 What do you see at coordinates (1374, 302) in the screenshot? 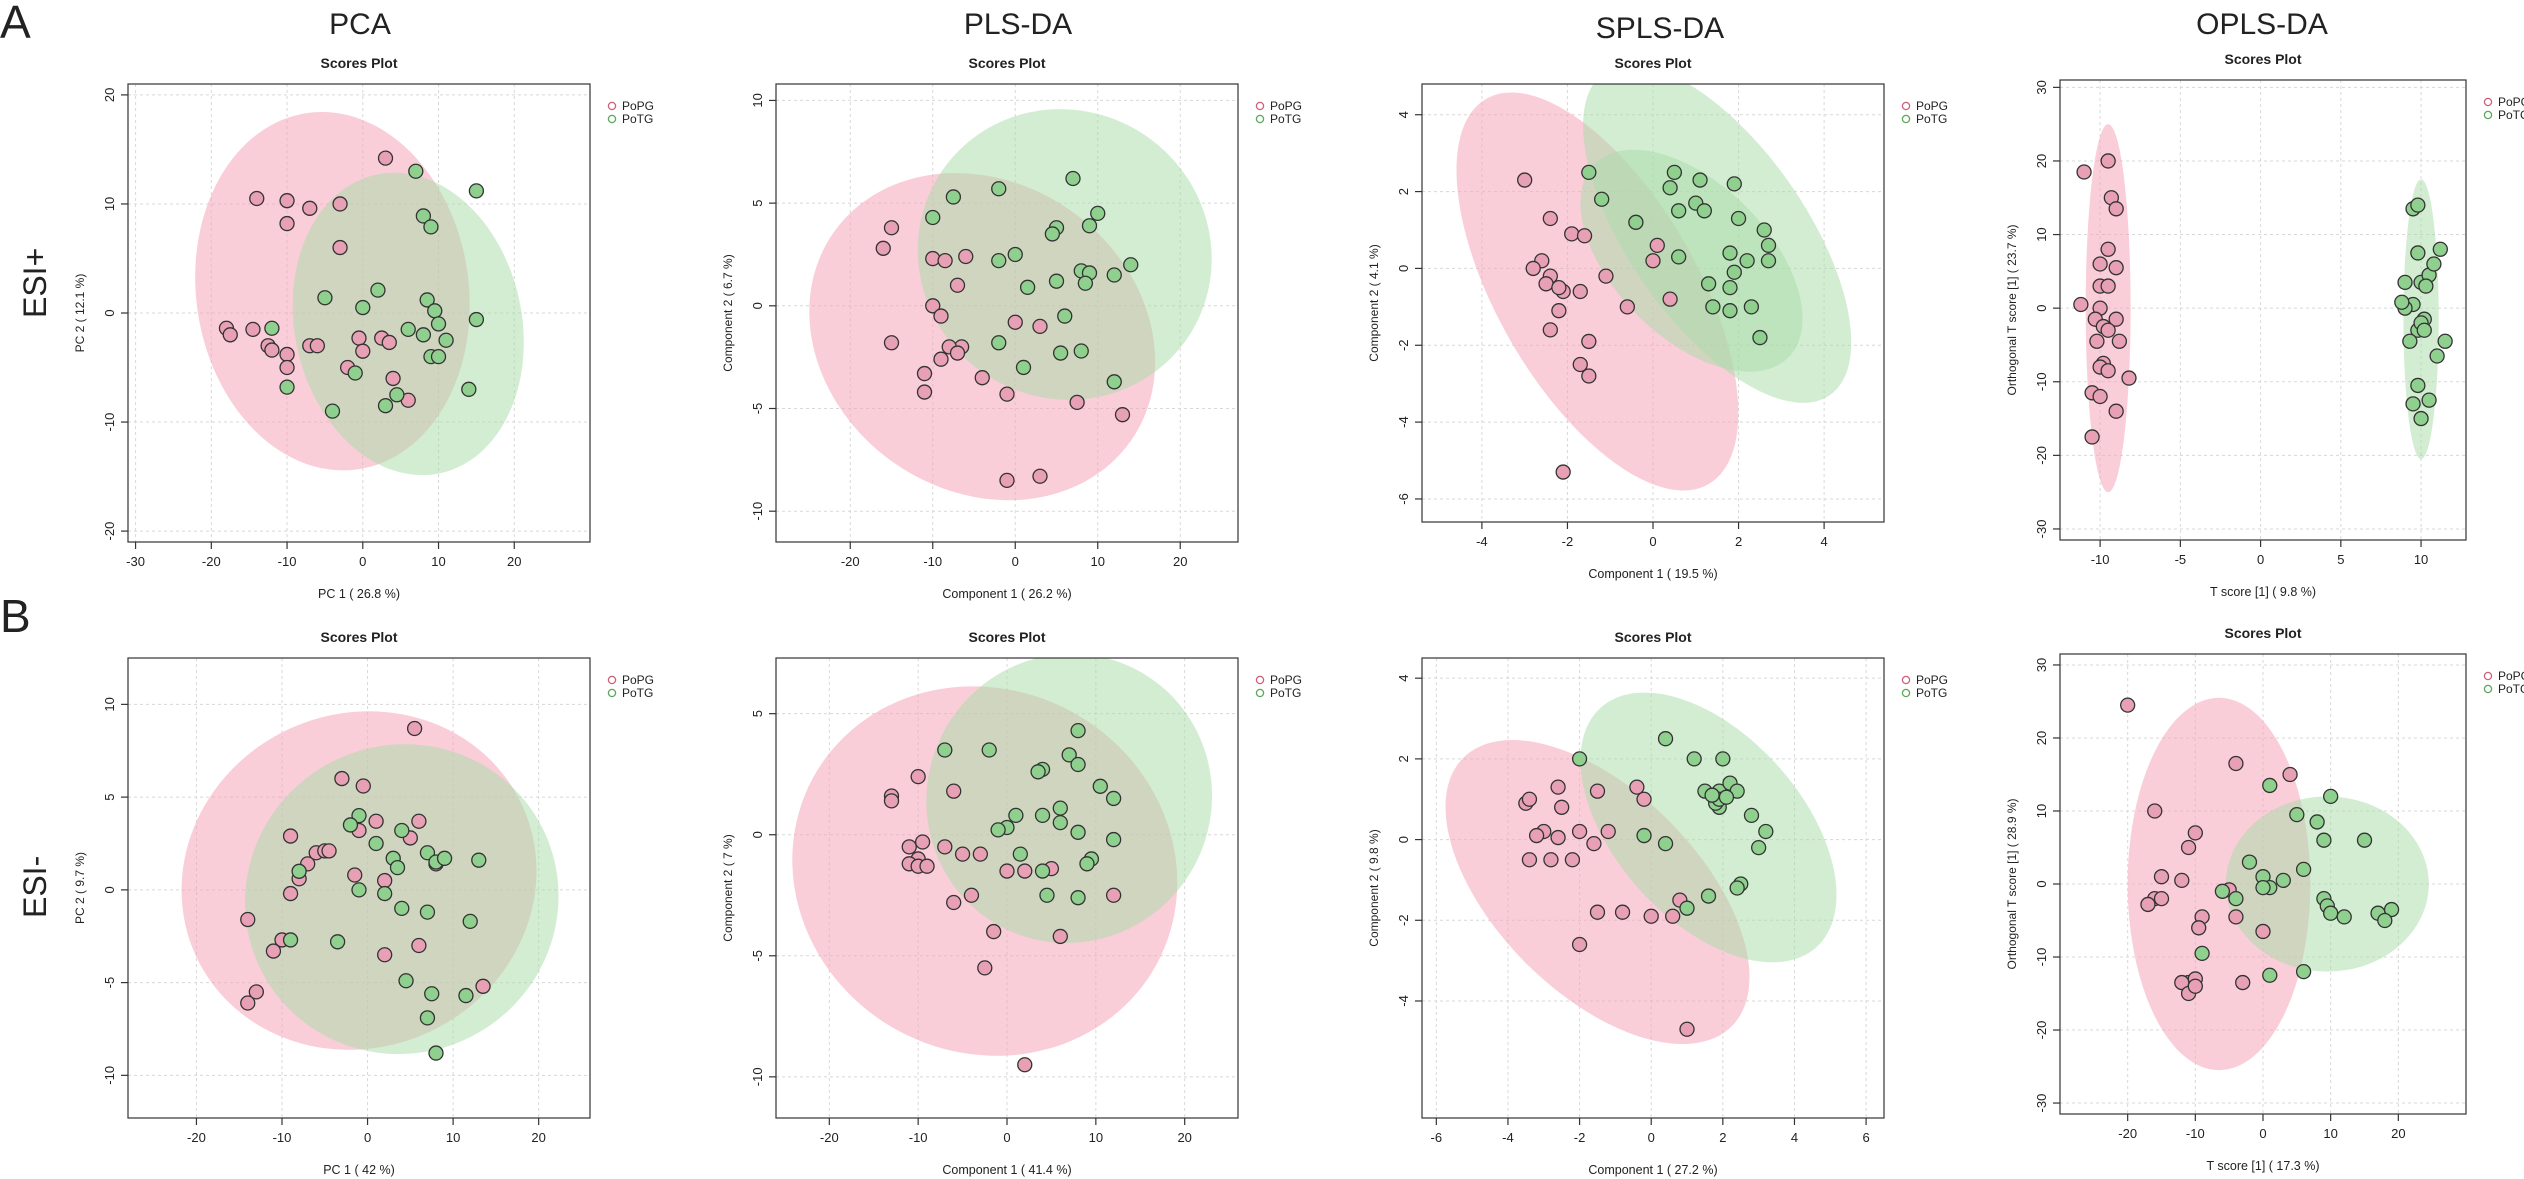
I see `y-axis-label: Component 2 ( 4.1 %)` at bounding box center [1374, 302].